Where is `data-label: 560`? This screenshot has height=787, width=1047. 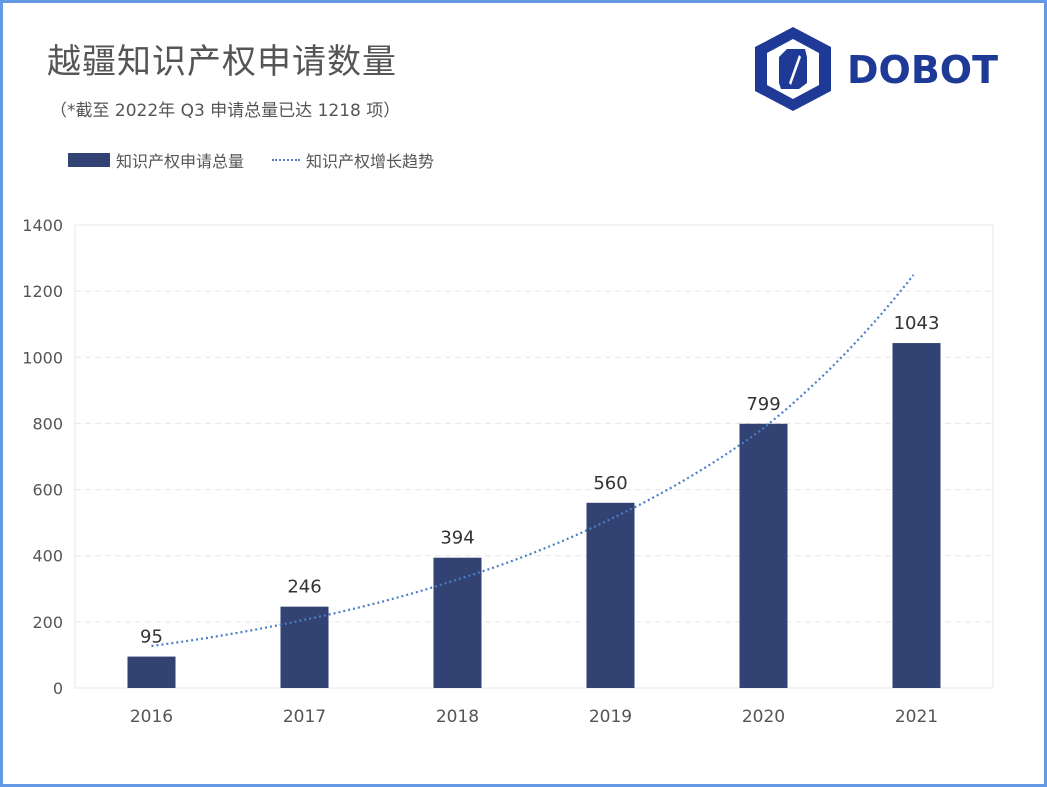 data-label: 560 is located at coordinates (610, 483).